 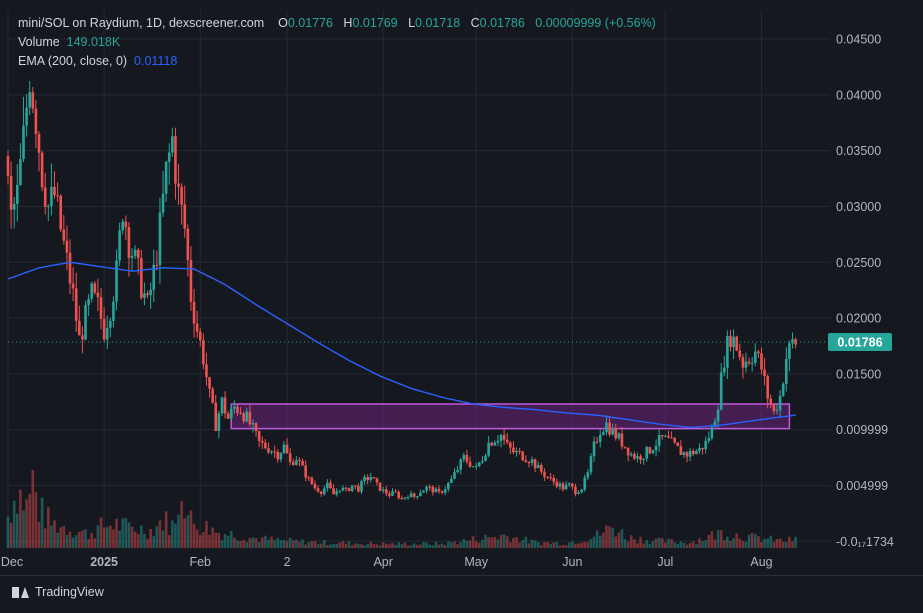 What do you see at coordinates (438, 23) in the screenshot?
I see `low-value: 0.01718` at bounding box center [438, 23].